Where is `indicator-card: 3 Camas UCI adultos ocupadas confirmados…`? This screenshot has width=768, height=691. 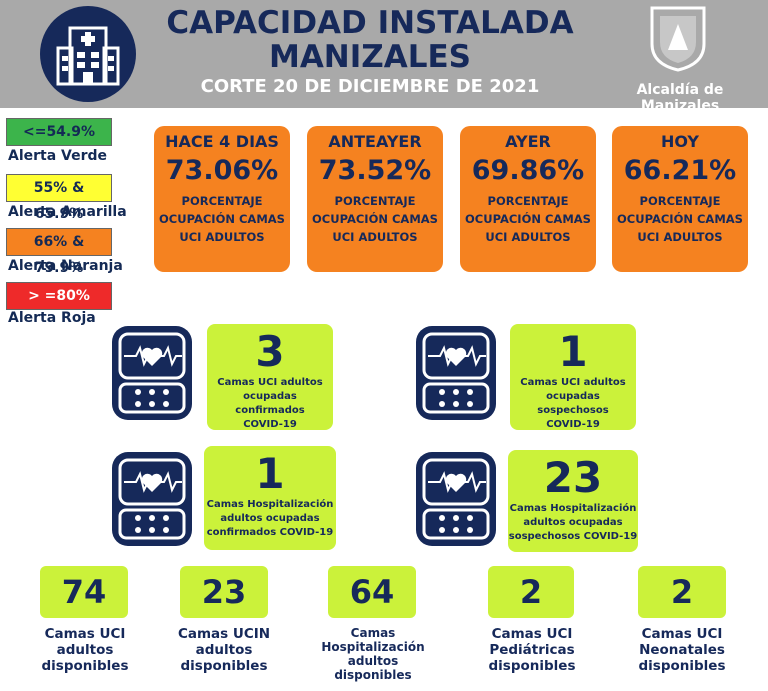 indicator-card: 3 Camas UCI adultos ocupadas confirmados… is located at coordinates (270, 377).